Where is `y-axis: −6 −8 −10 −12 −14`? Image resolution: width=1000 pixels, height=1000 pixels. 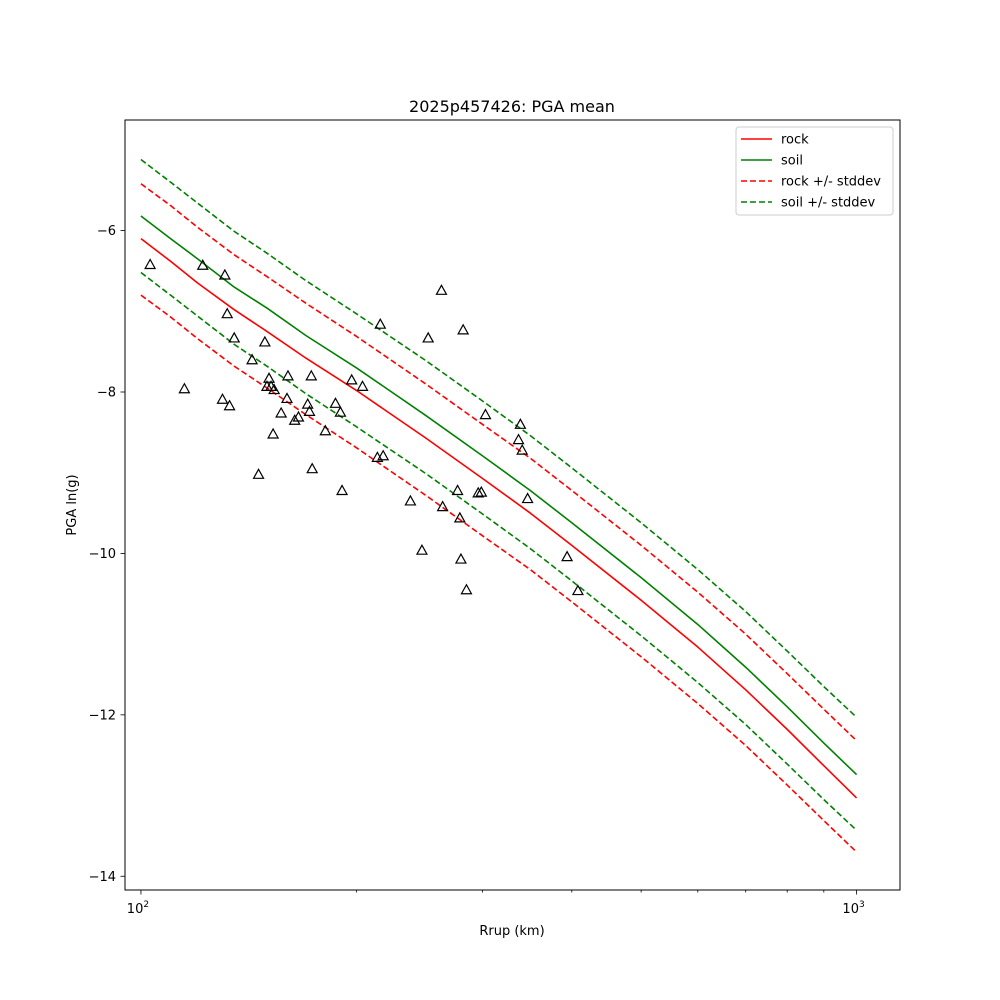
y-axis: −6 −8 −10 −12 −14 is located at coordinates (107, 554).